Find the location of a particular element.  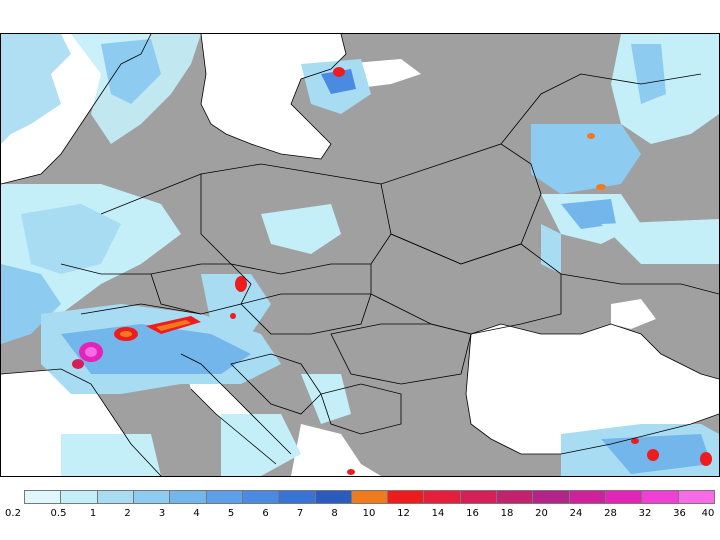

black-sea is located at coordinates (592, 389).